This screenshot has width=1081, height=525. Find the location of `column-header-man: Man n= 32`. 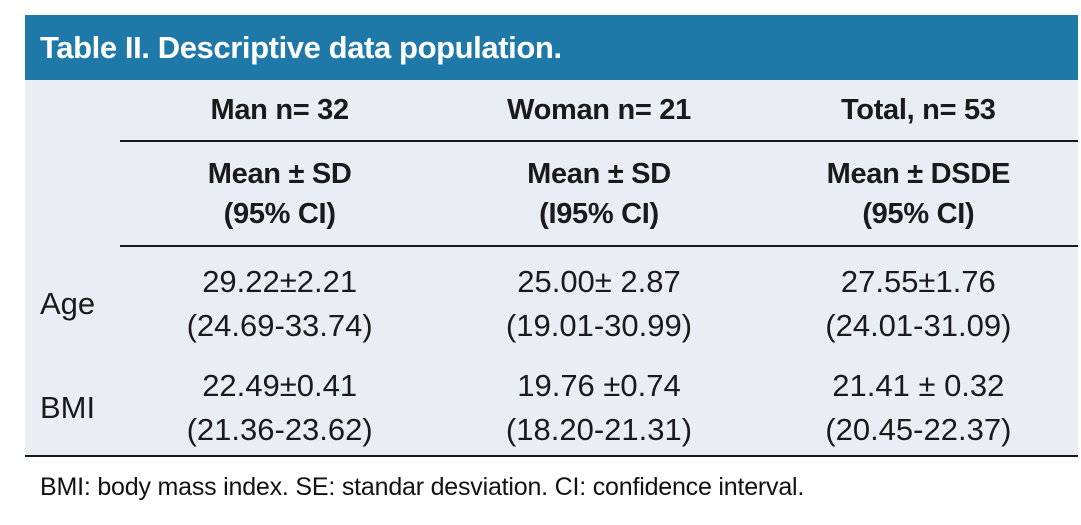

column-header-man: Man n= 32 is located at coordinates (280, 111).